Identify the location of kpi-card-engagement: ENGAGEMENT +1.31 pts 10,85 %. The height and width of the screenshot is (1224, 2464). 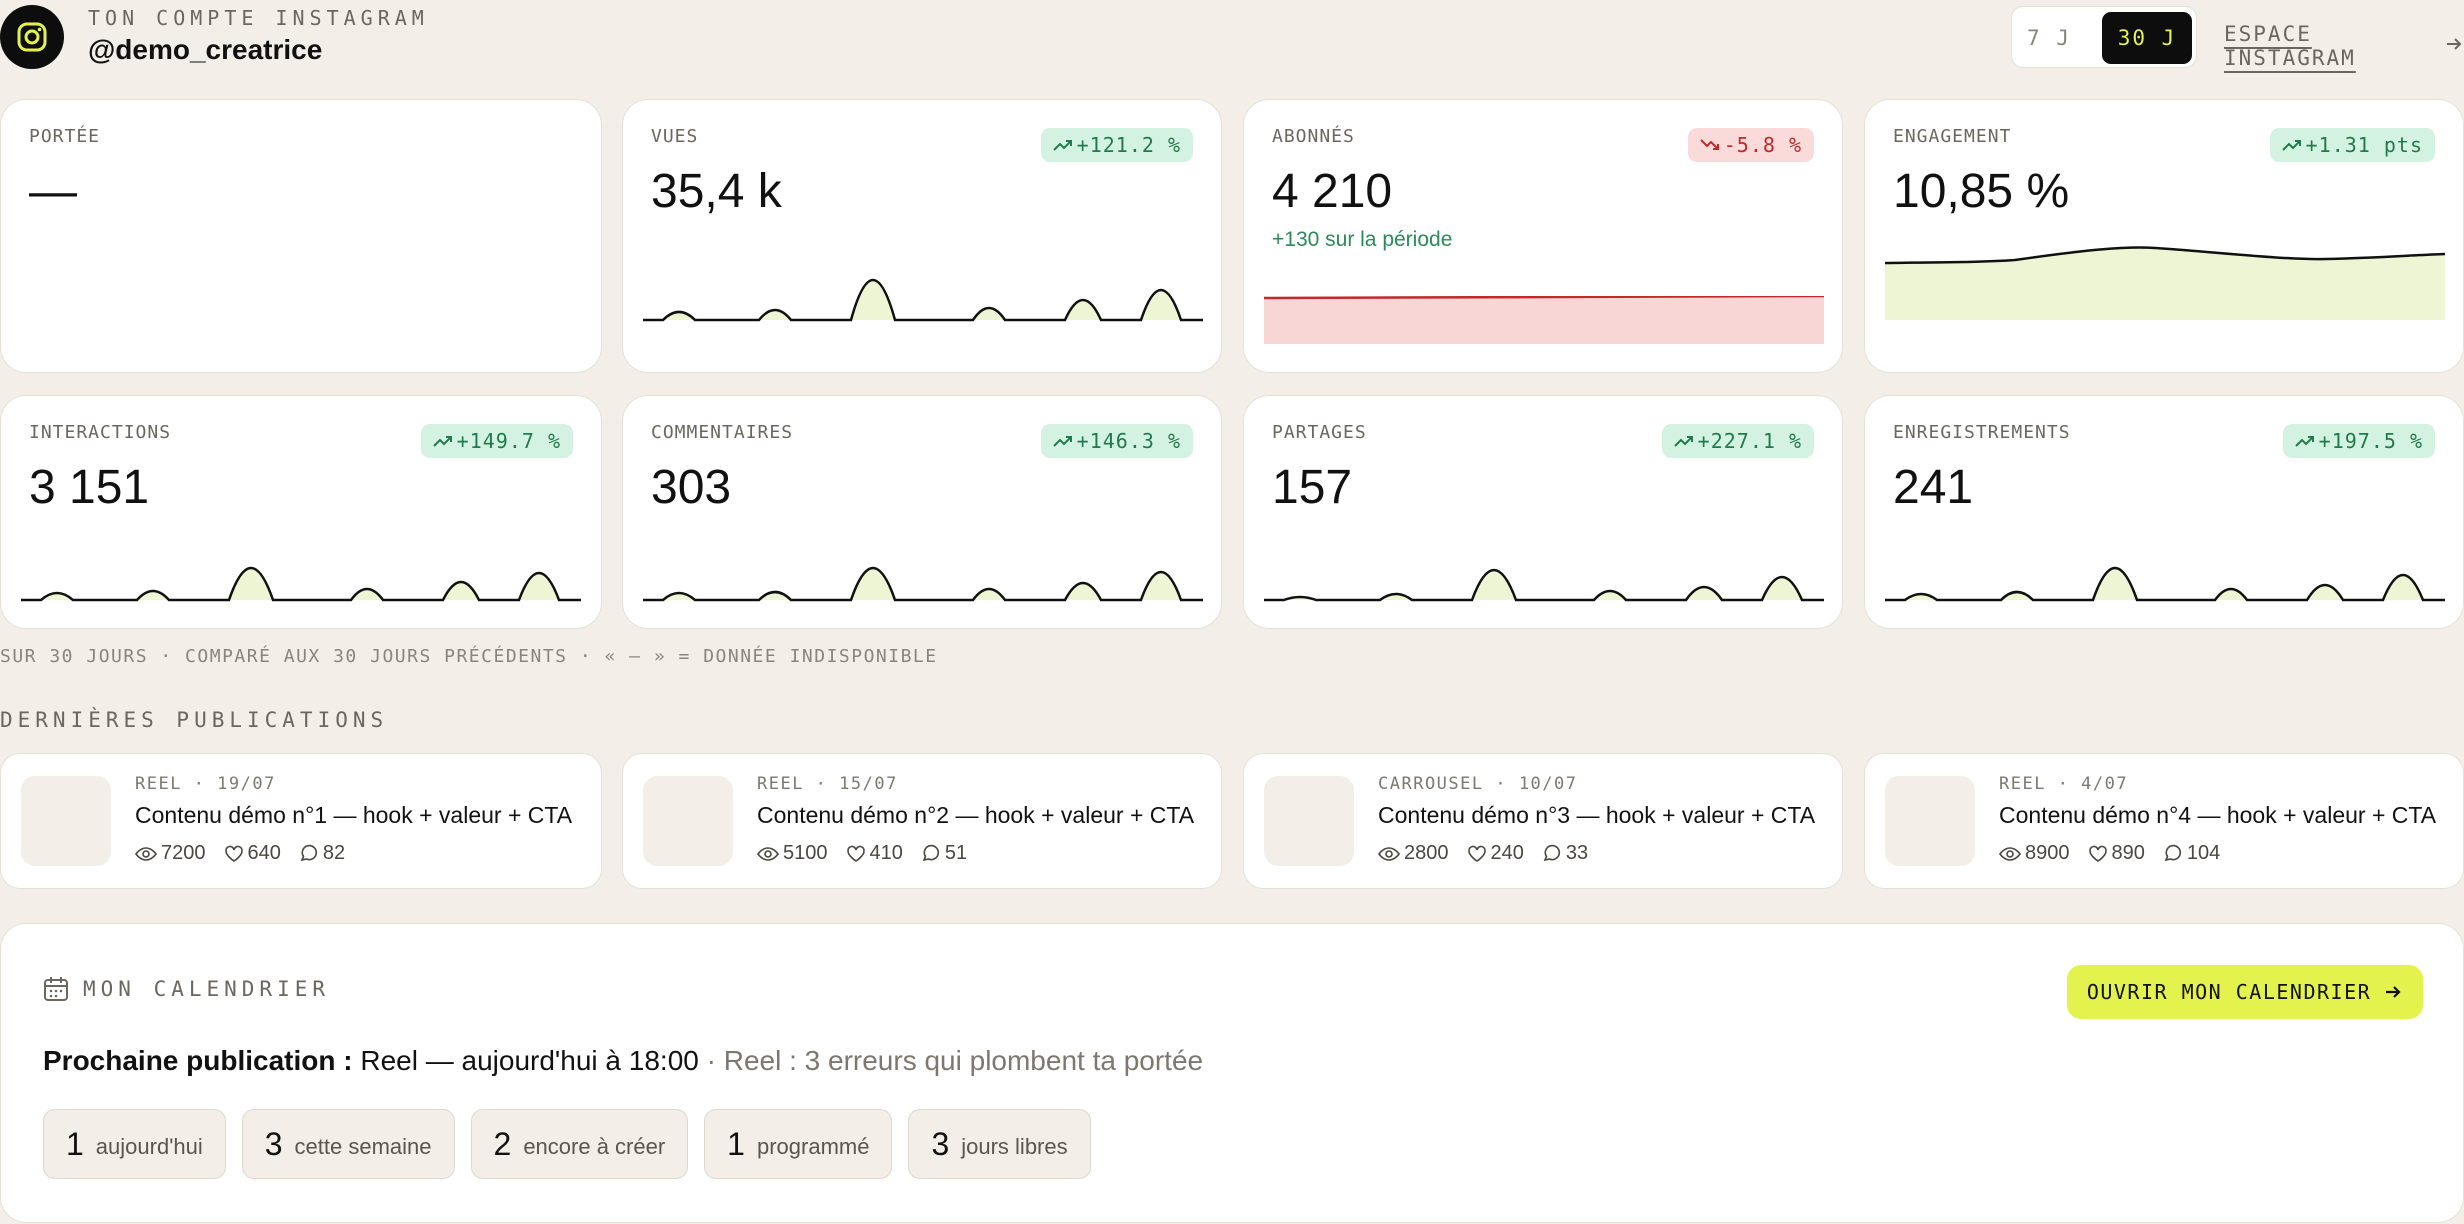
(2164, 236).